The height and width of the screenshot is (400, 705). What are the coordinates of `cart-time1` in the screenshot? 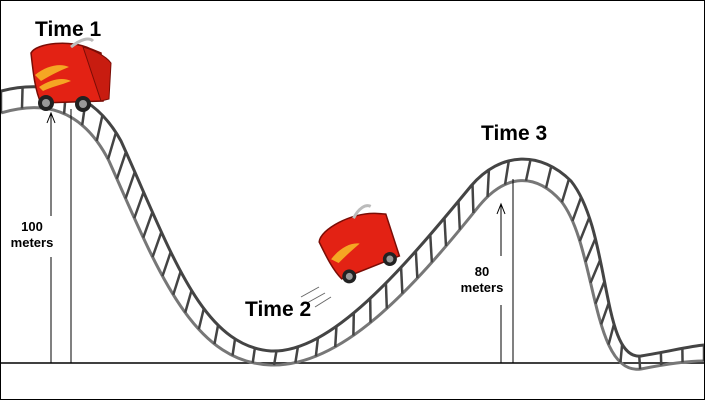 It's located at (71, 74).